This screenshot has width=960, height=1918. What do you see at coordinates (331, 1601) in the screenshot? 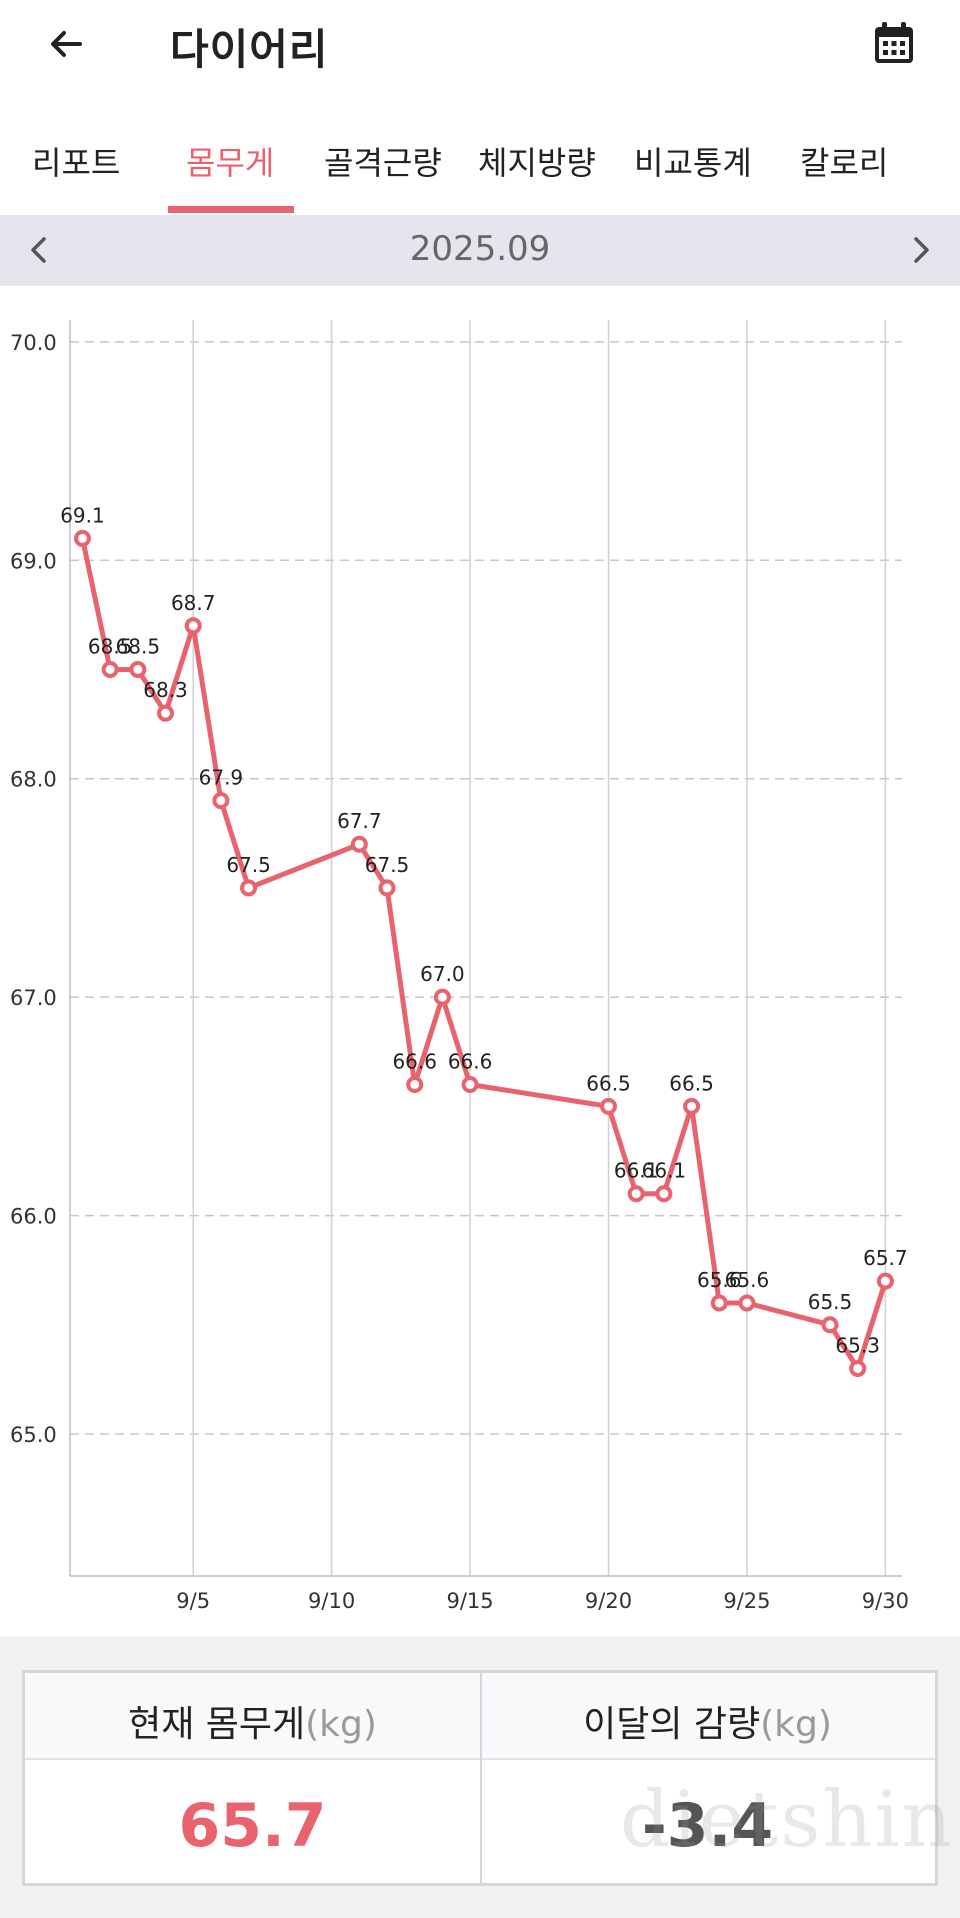
I see `x-tick-label: 9/10` at bounding box center [331, 1601].